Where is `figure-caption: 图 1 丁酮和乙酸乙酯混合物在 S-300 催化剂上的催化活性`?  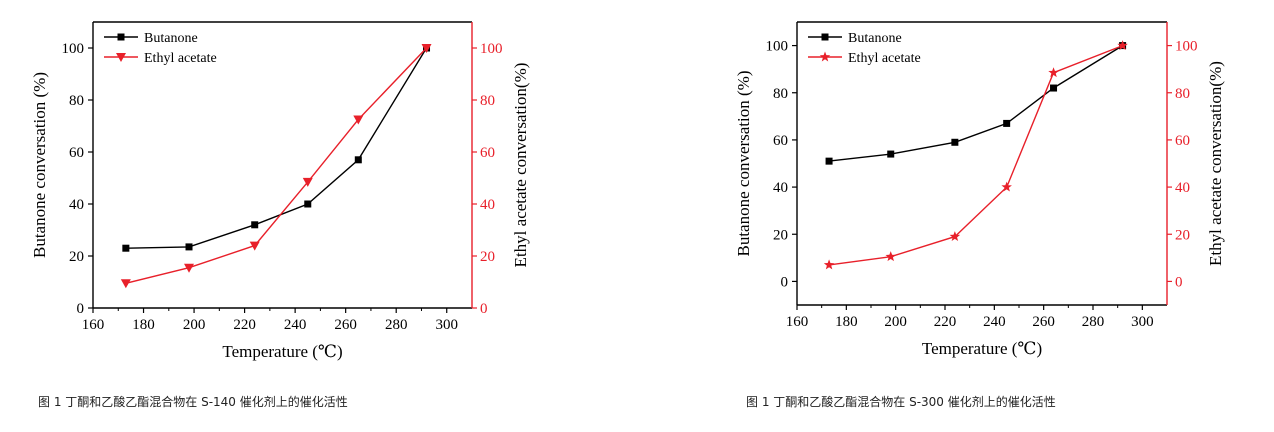 figure-caption: 图 1 丁酮和乙酸乙酯混合物在 S-300 催化剂上的催化活性 is located at coordinates (901, 401).